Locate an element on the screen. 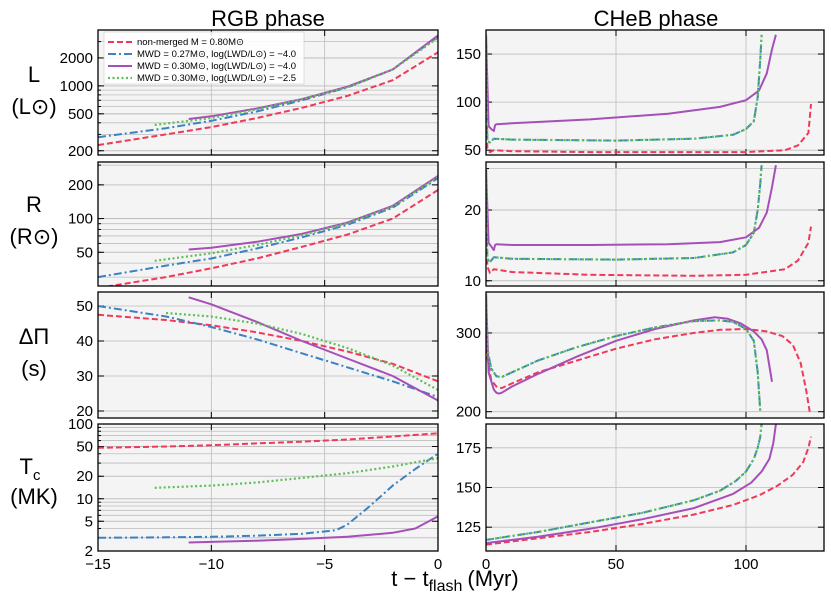 Image resolution: width=831 pixels, height=597 pixels. tick-label-y-period_spacing-rgb: 20 is located at coordinates (84, 411).